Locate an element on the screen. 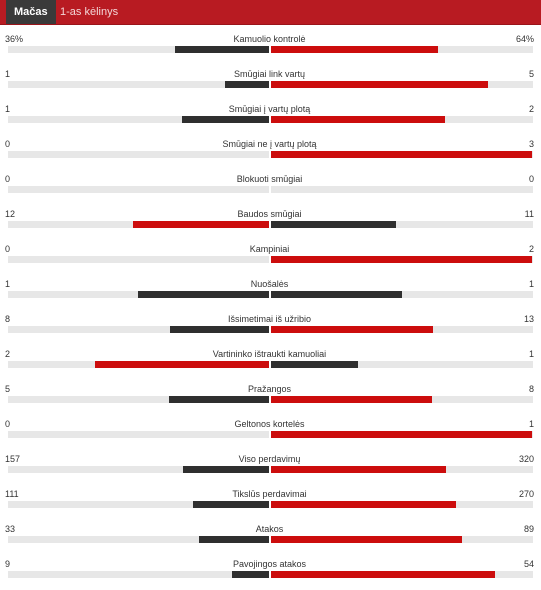  stat-row: 1 Nuošalės 1 is located at coordinates (270, 292).